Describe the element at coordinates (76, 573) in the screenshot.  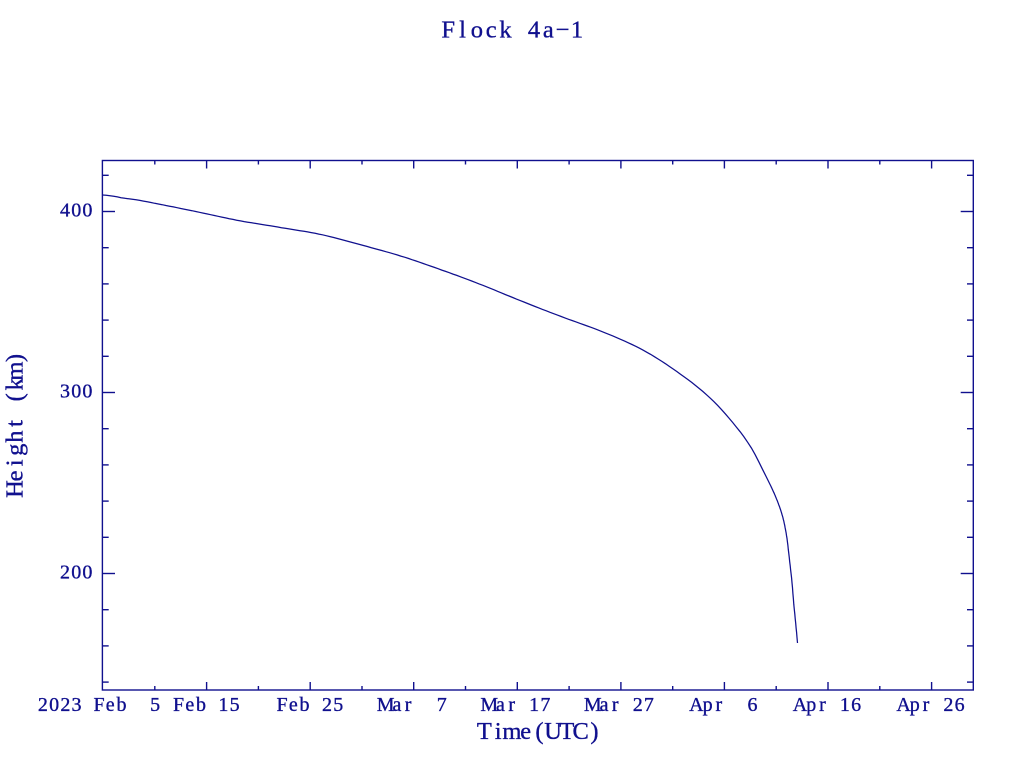
I see `svg-text: 200` at that location.